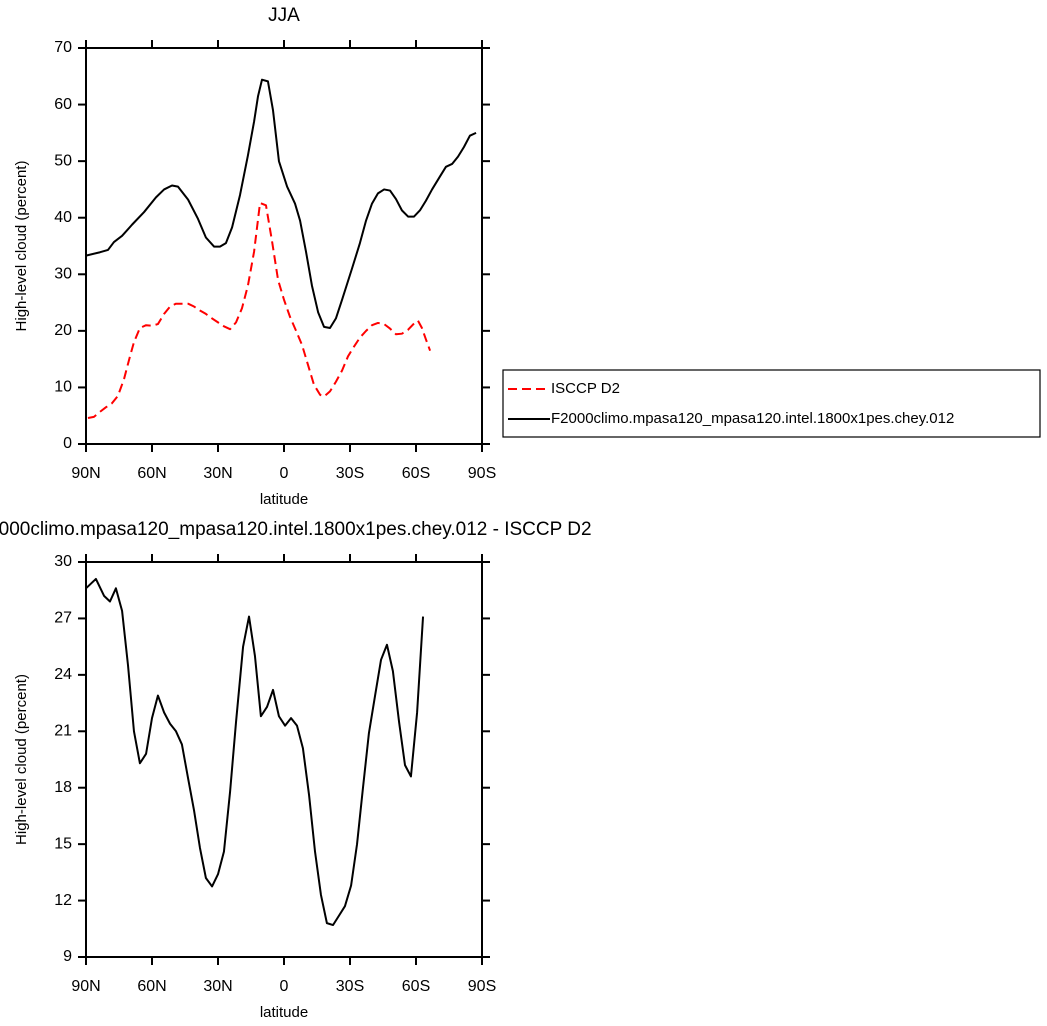 This screenshot has width=1047, height=1026. What do you see at coordinates (284, 15) in the screenshot?
I see `chart-title: JJA` at bounding box center [284, 15].